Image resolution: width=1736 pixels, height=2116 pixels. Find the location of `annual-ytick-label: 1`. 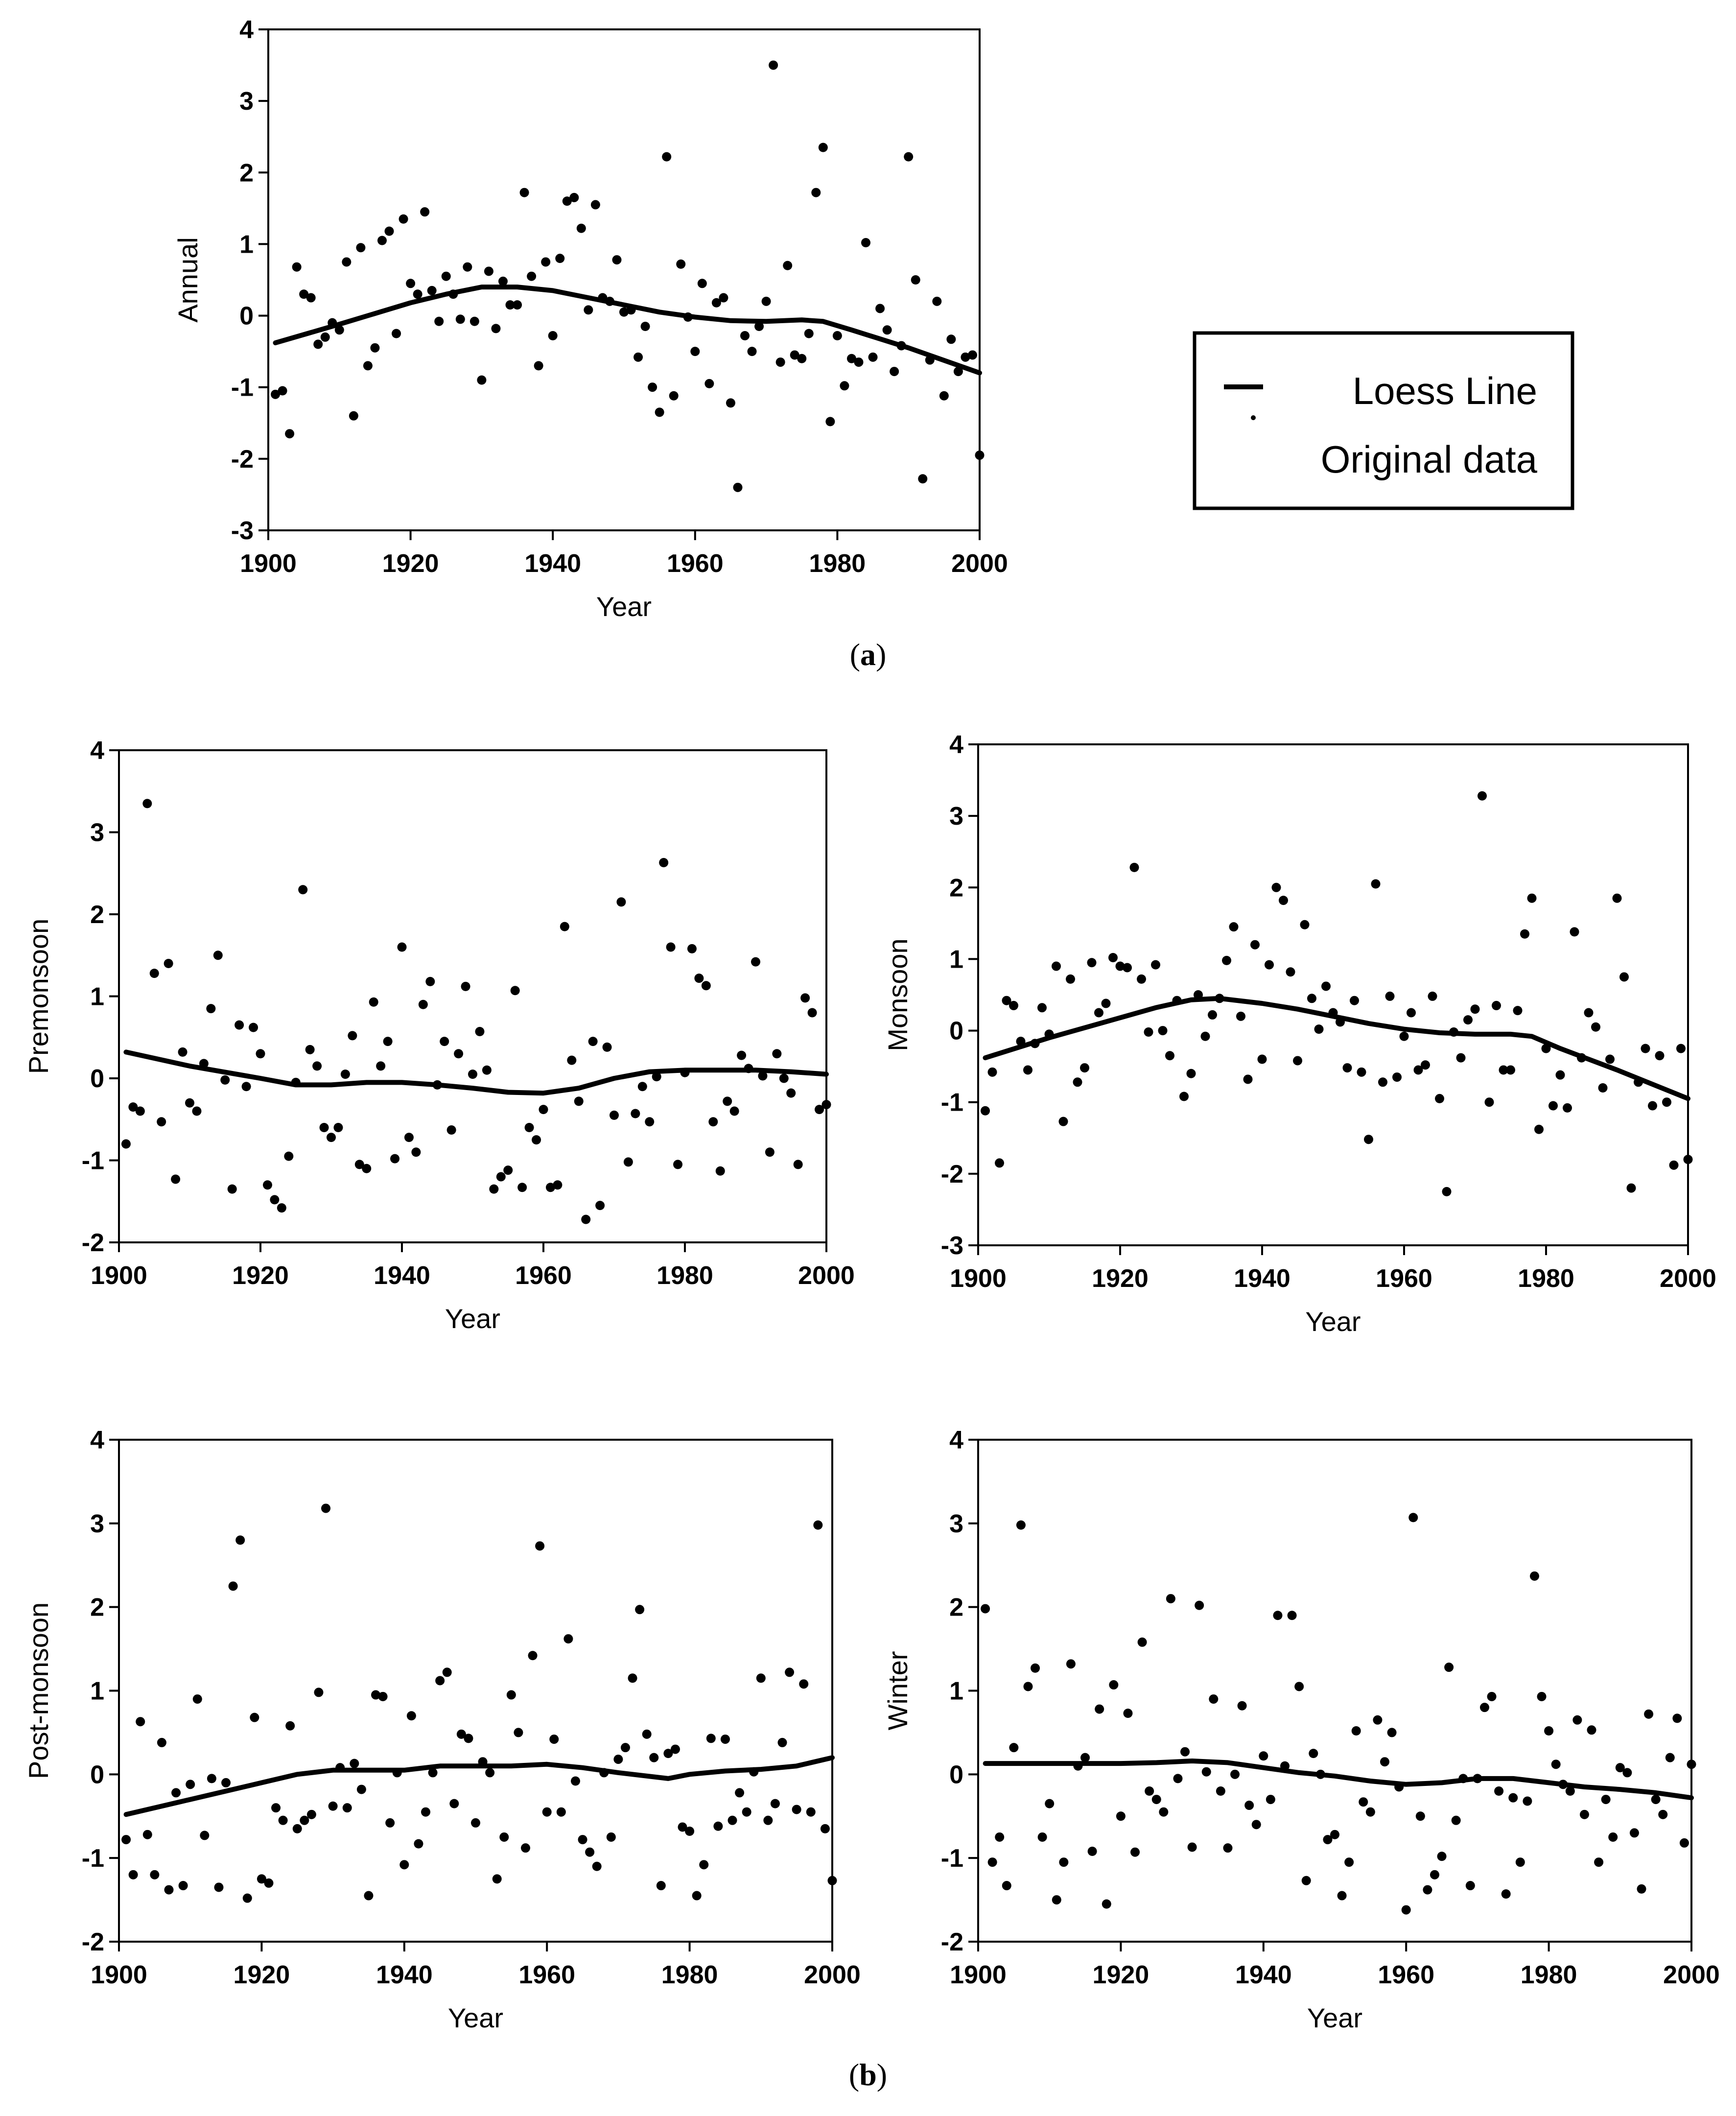

annual-ytick-label: 1 is located at coordinates (246, 244).